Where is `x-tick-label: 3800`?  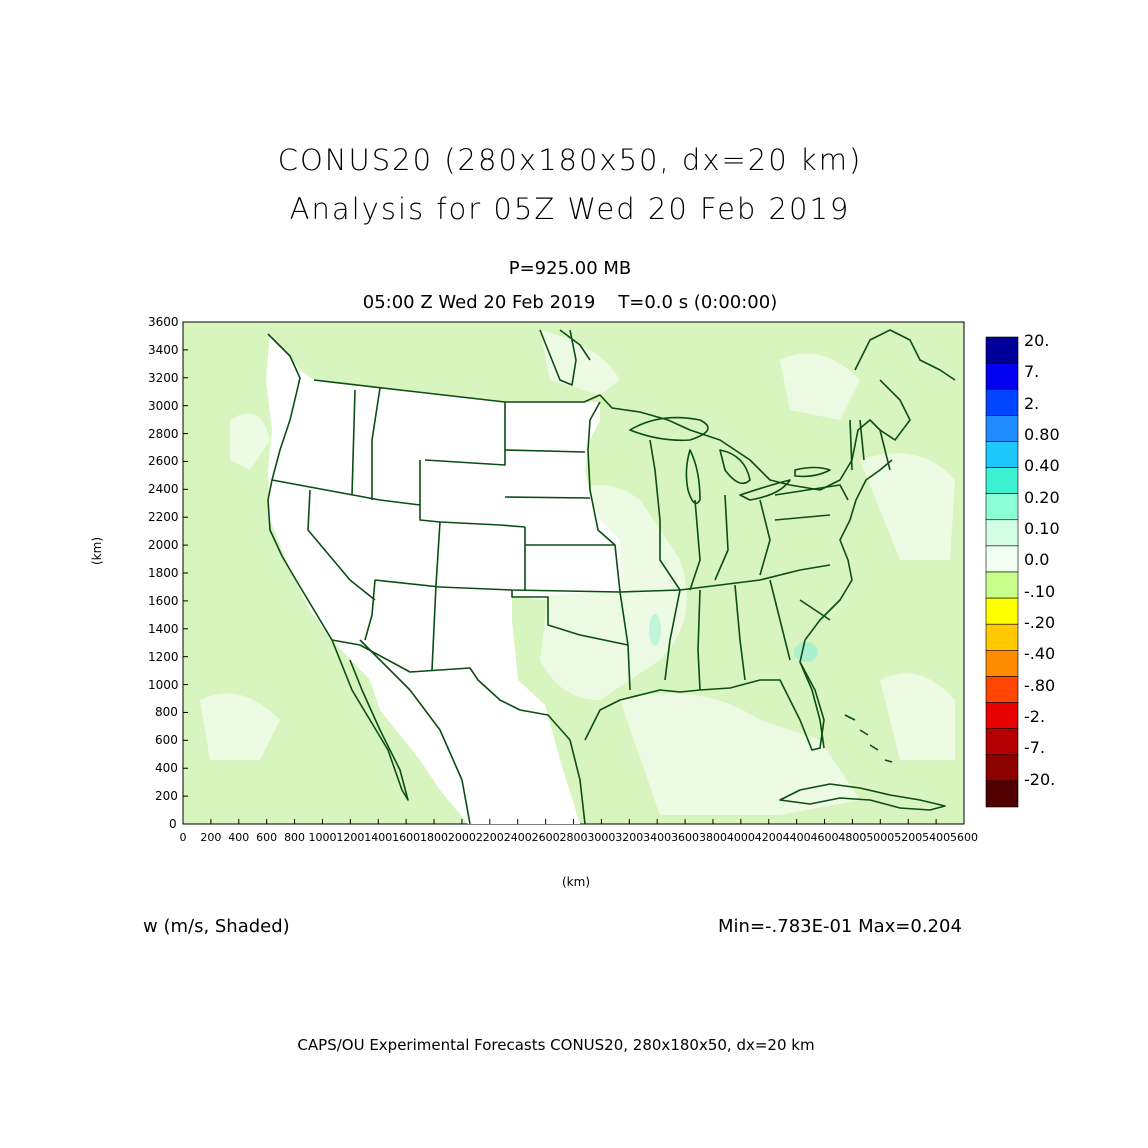 x-tick-label: 3800 is located at coordinates (712, 837).